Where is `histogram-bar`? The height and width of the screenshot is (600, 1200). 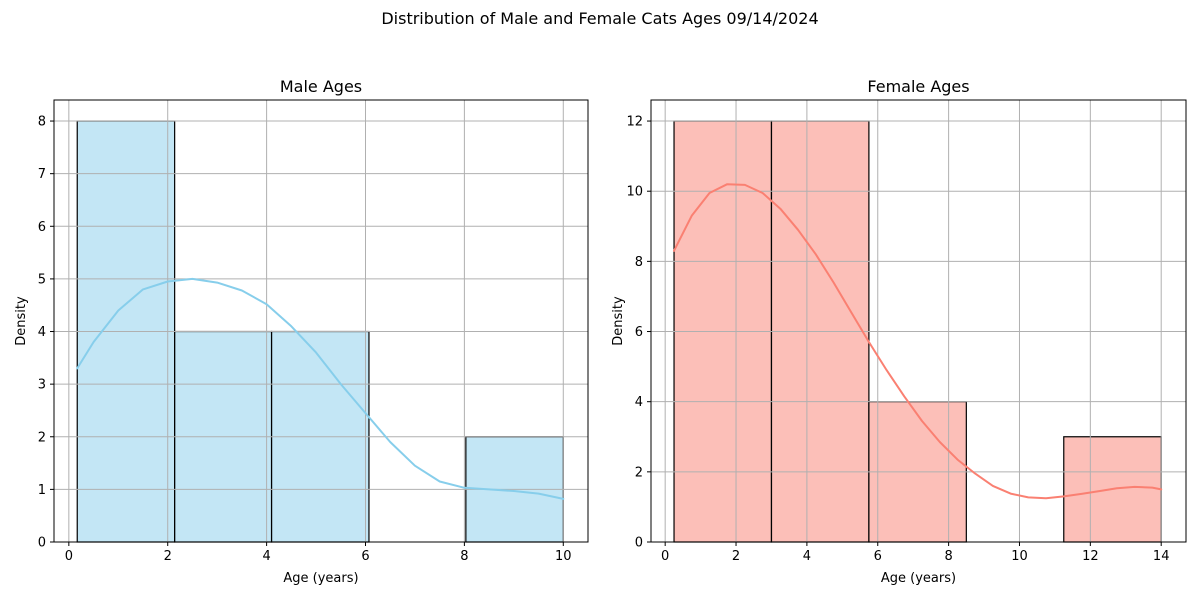 histogram-bar is located at coordinates (1112, 489).